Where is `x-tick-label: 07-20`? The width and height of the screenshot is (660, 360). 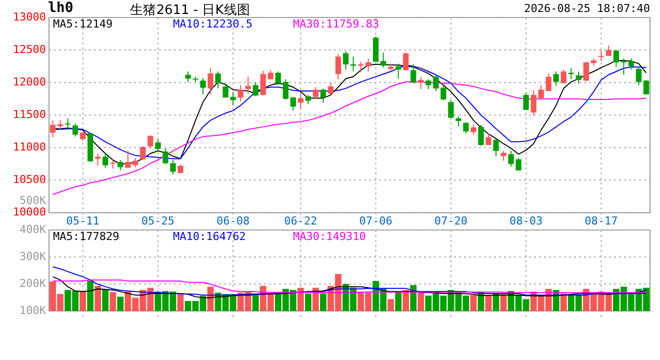 x-tick-label: 07-20 is located at coordinates (451, 221).